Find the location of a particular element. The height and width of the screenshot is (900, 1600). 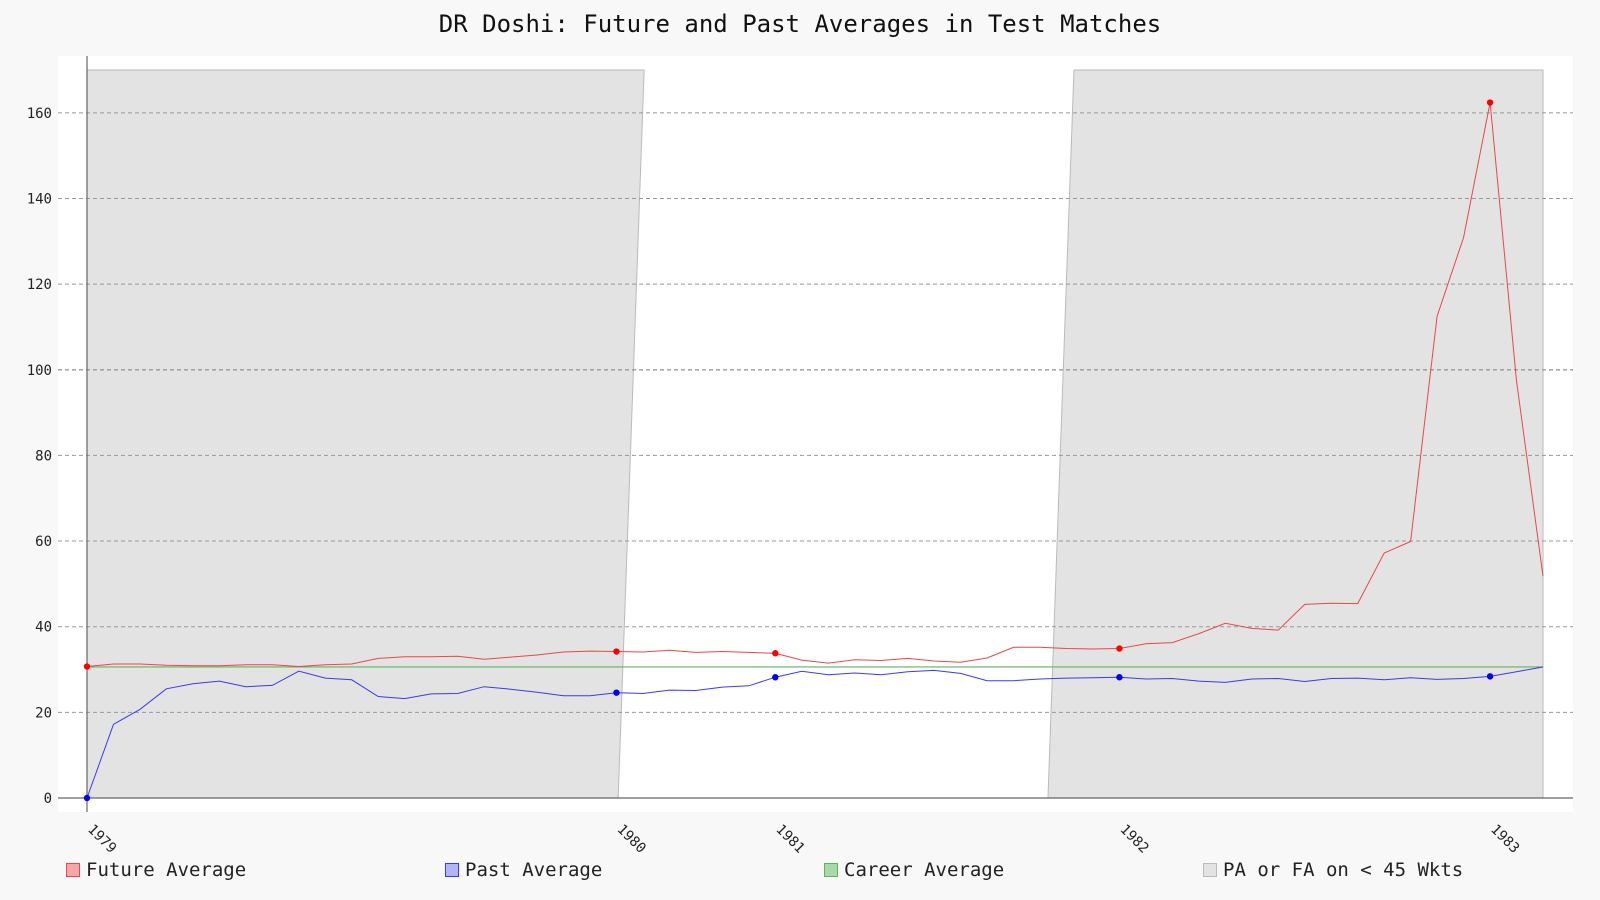

x-tick-label-1981: 1981 is located at coordinates (789, 839).